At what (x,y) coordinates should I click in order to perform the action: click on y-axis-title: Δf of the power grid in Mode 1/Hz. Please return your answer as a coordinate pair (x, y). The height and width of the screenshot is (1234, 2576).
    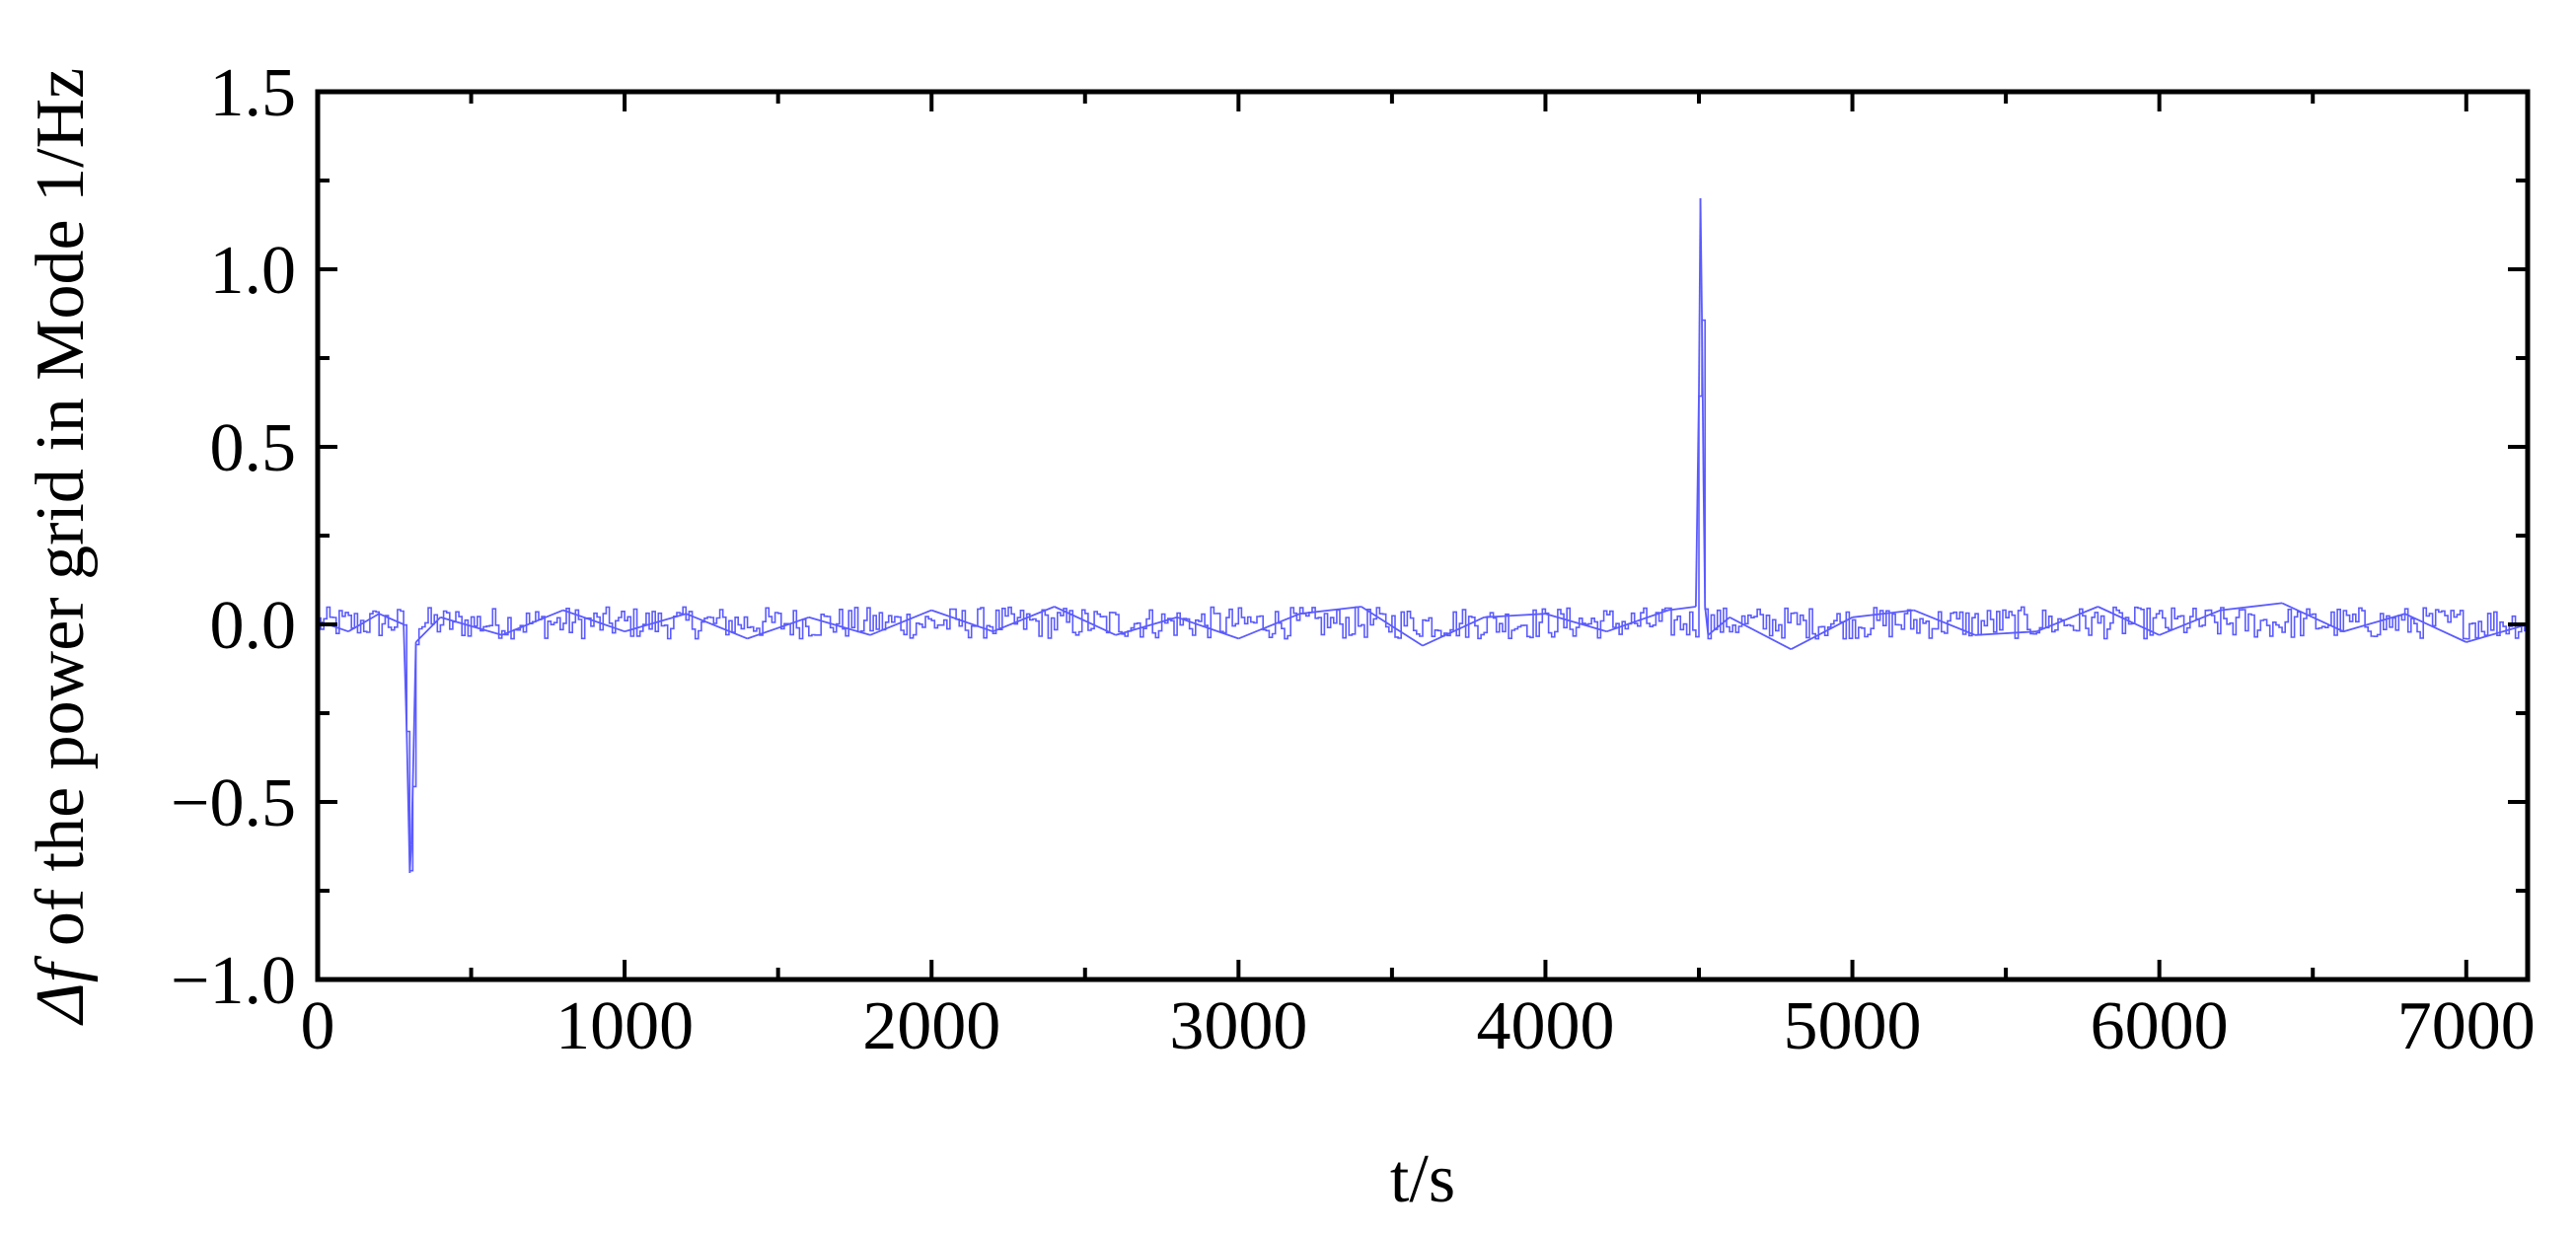
    Looking at the image, I should click on (61, 547).